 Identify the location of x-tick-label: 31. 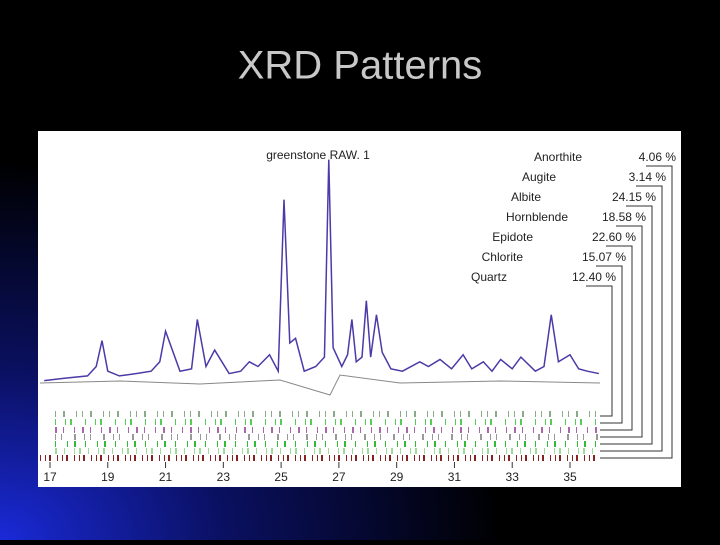
(455, 477).